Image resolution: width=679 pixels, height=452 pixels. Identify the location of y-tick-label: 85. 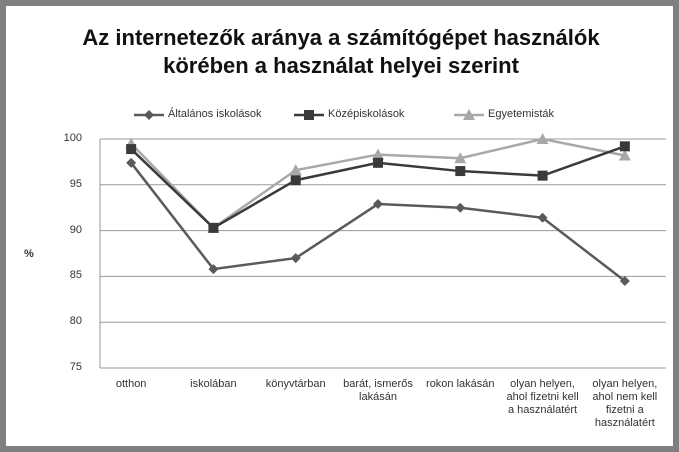
(75, 275).